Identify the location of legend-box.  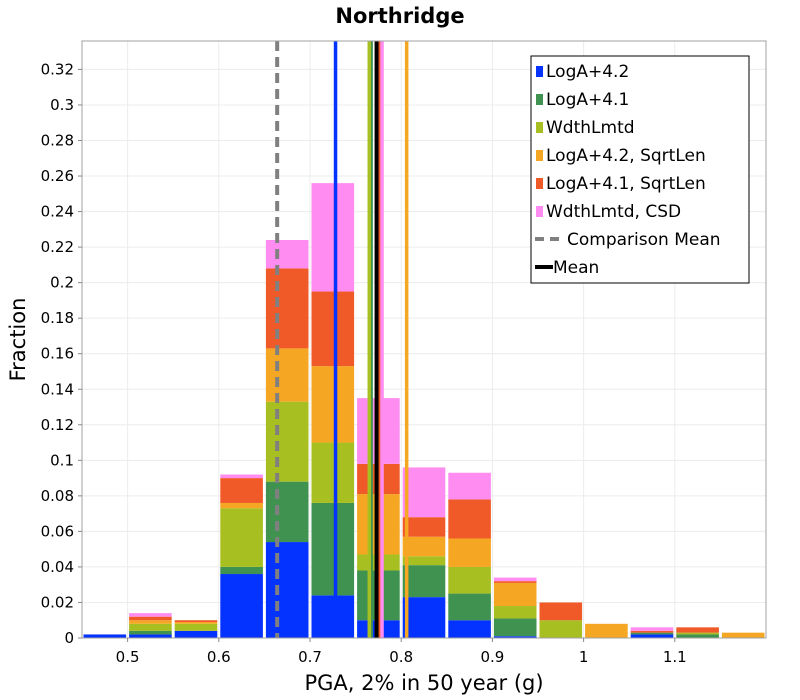
(640, 169).